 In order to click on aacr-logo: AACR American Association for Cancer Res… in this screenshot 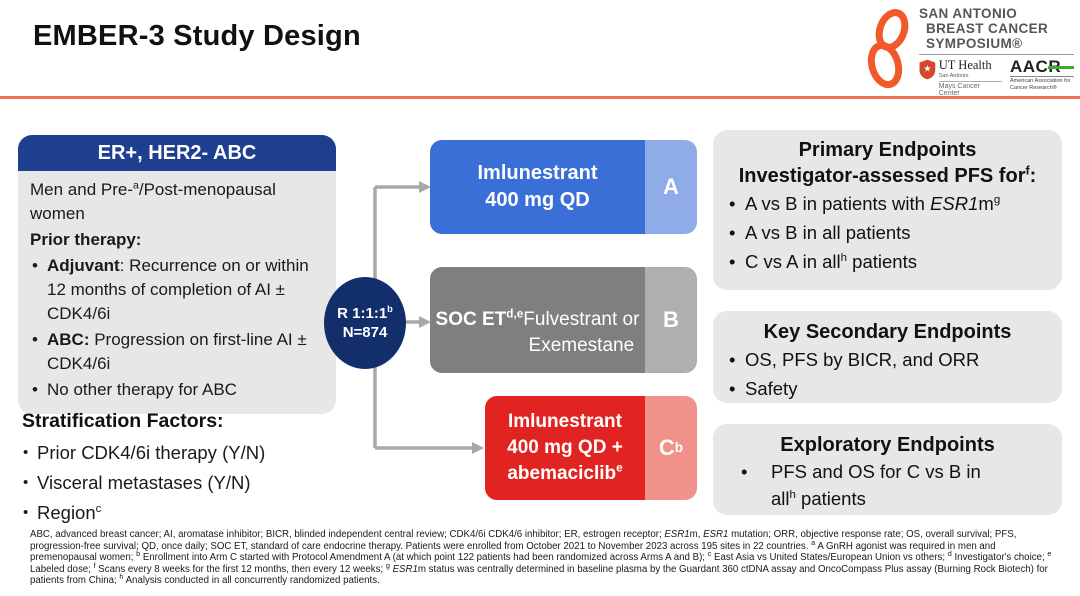, I will do `click(1042, 74)`.